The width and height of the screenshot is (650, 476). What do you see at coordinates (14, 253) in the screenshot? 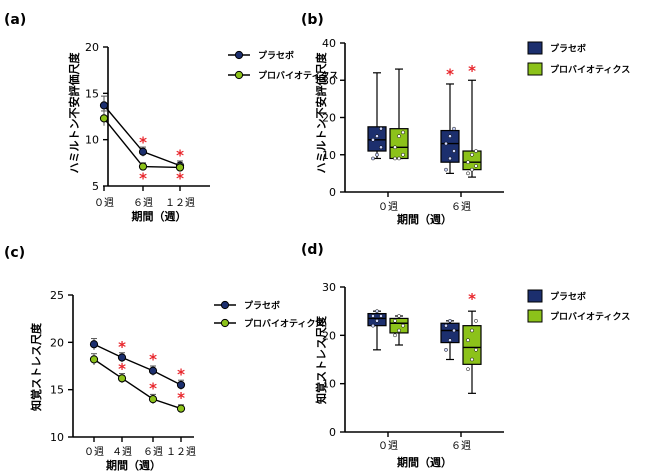
I see `panel-label: (c)` at bounding box center [14, 253].